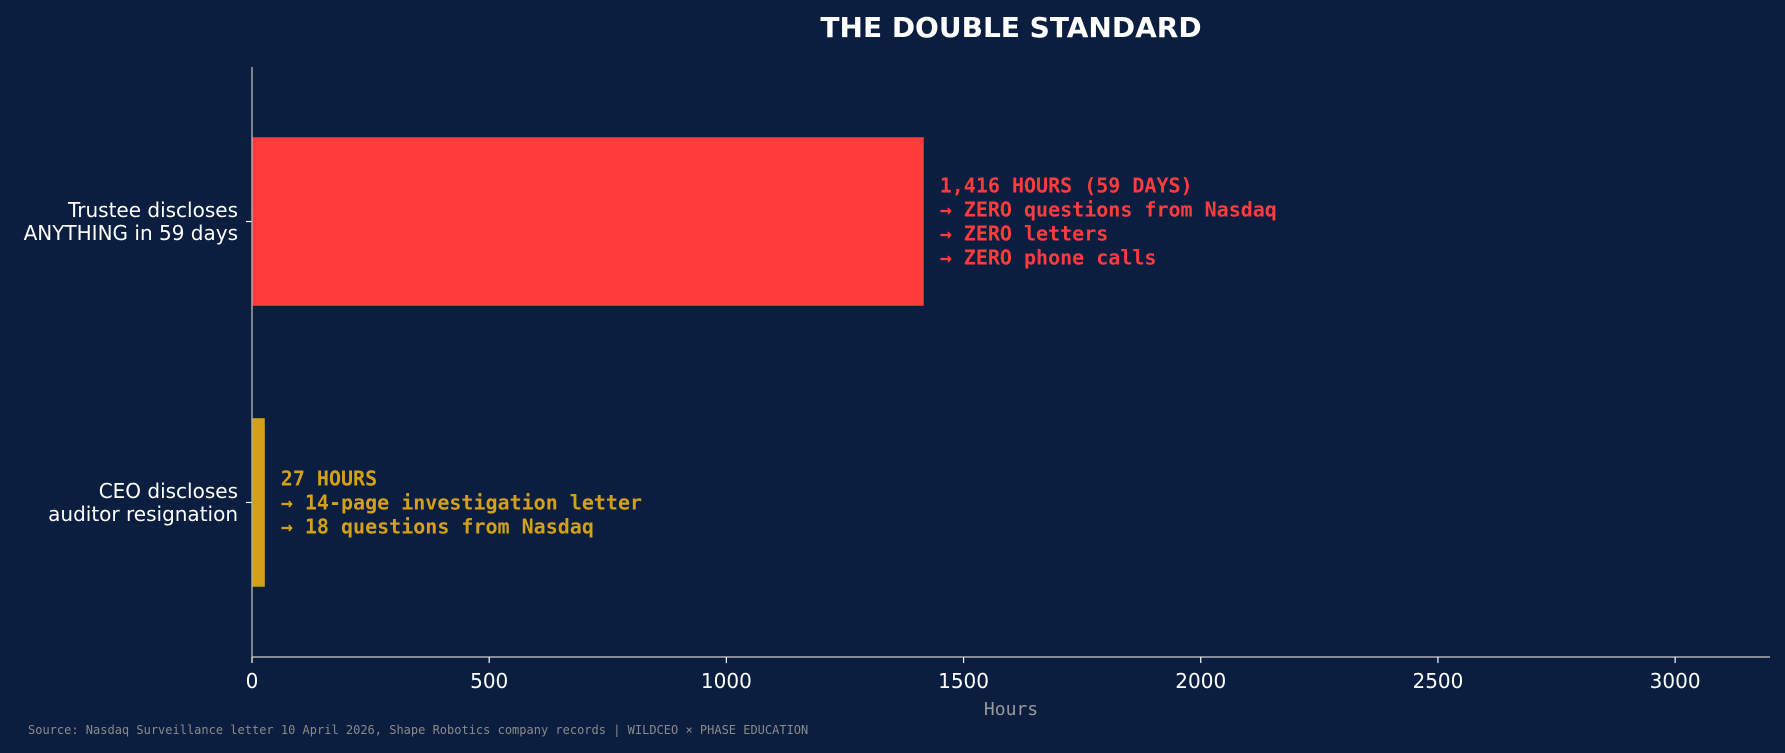 The height and width of the screenshot is (753, 1785). Describe the element at coordinates (1011, 709) in the screenshot. I see `x-axis-label: Hours` at that location.